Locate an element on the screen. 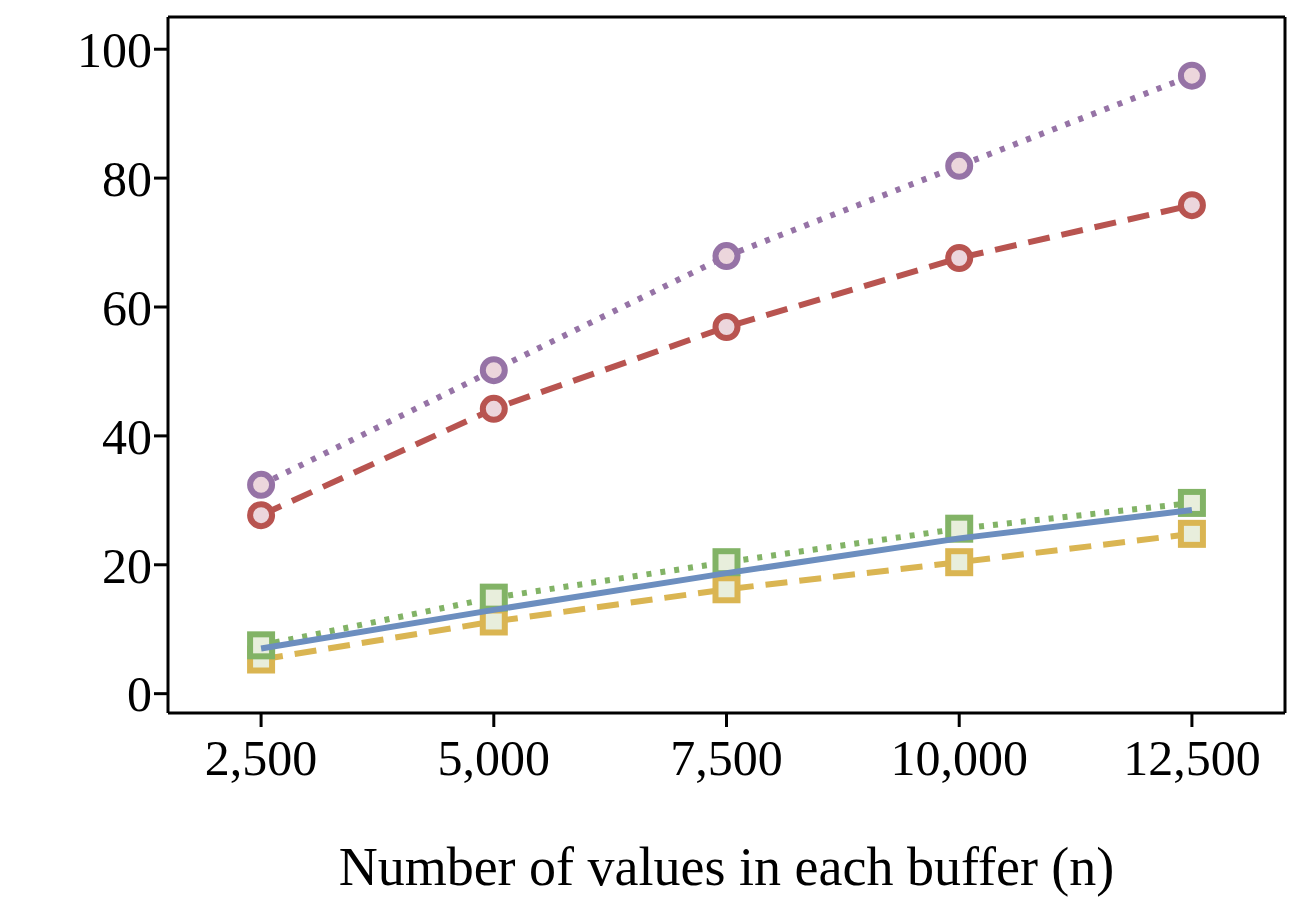 The image size is (1316, 924). x-tick-label: 10,000 is located at coordinates (959, 757).